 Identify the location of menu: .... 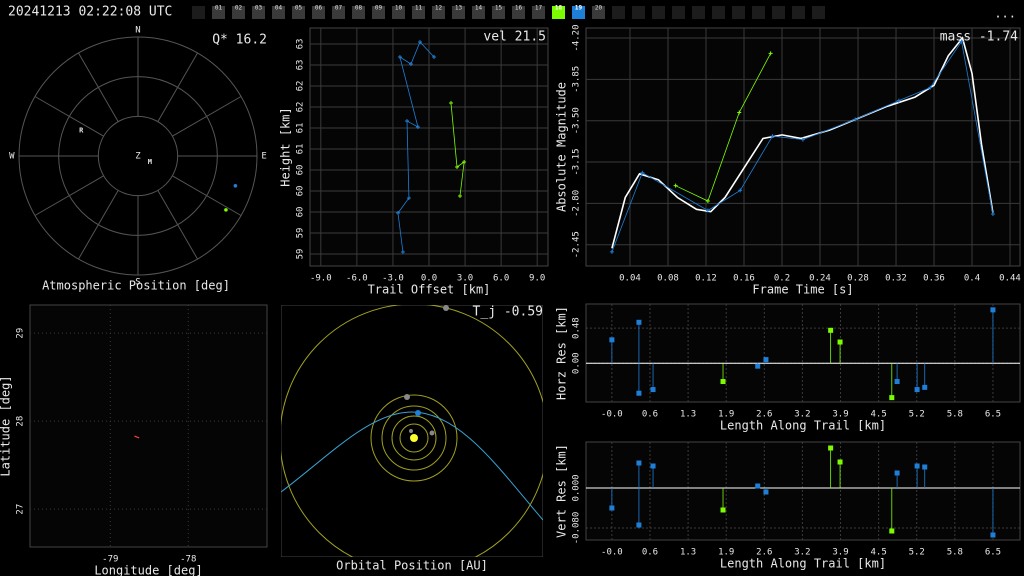
(1005, 14).